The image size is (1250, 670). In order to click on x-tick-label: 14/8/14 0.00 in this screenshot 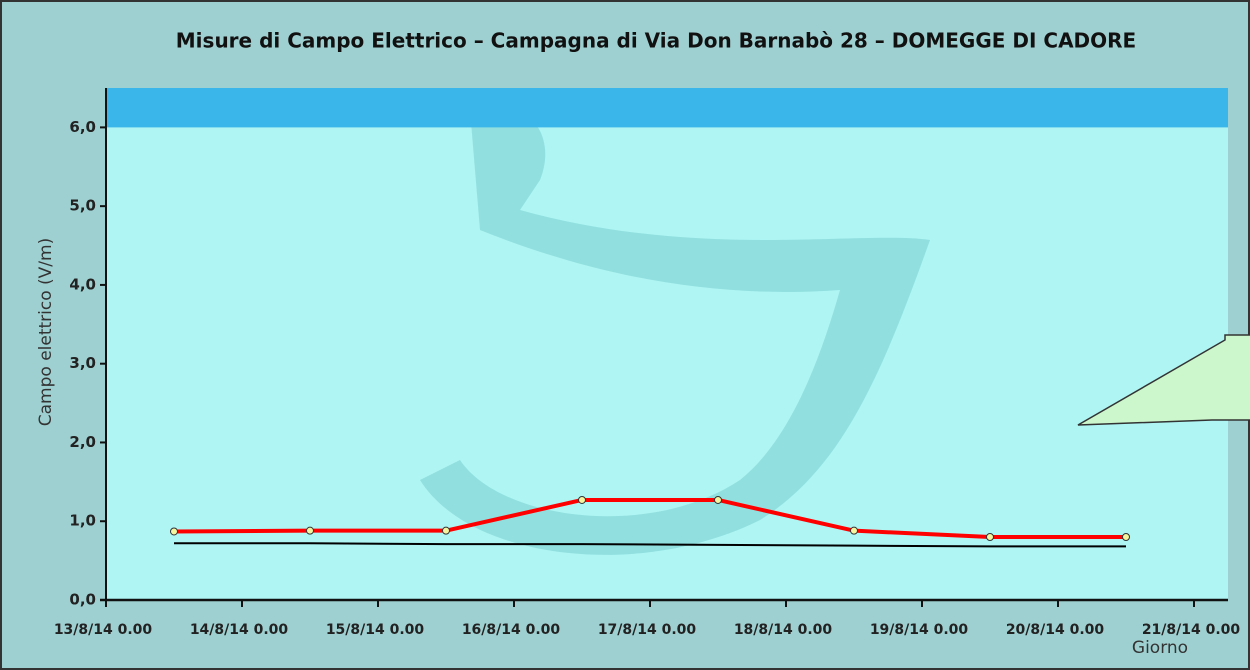, I will do `click(239, 630)`.